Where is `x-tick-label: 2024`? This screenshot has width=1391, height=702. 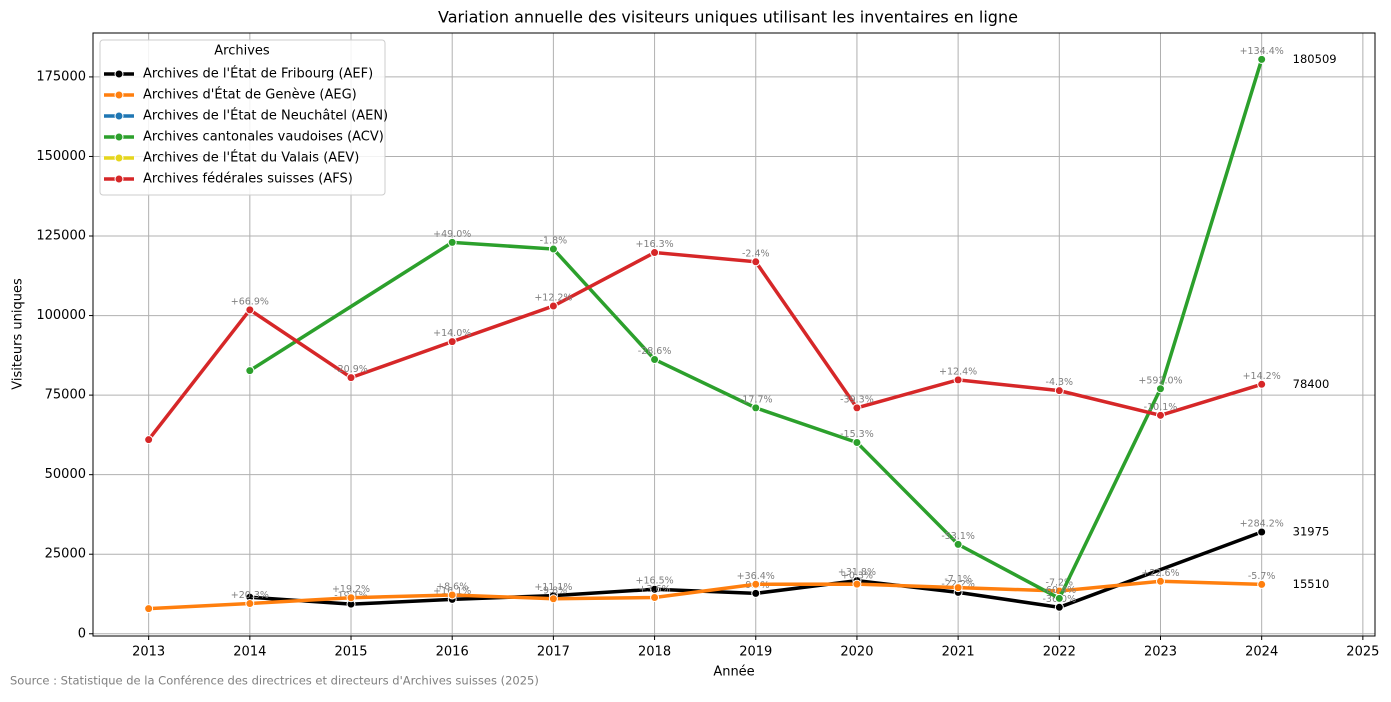 x-tick-label: 2024 is located at coordinates (1261, 652).